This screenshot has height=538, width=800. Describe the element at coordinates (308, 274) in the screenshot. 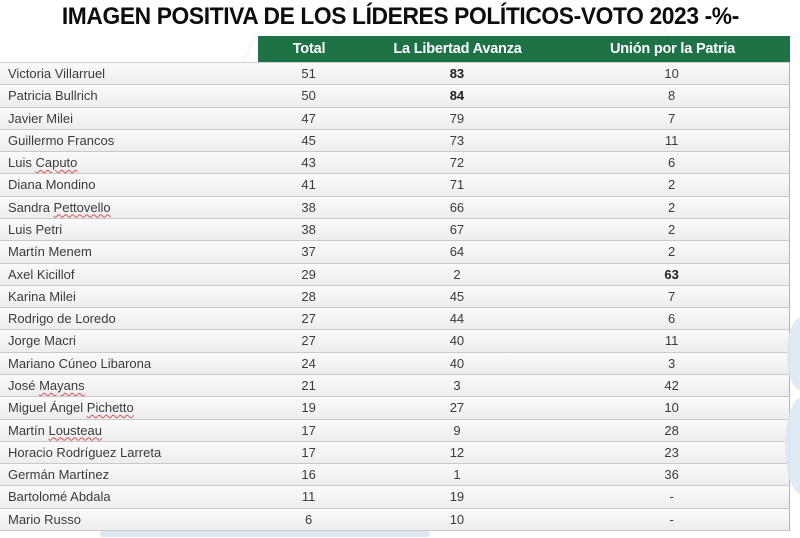

I see `total-value: 29` at that location.